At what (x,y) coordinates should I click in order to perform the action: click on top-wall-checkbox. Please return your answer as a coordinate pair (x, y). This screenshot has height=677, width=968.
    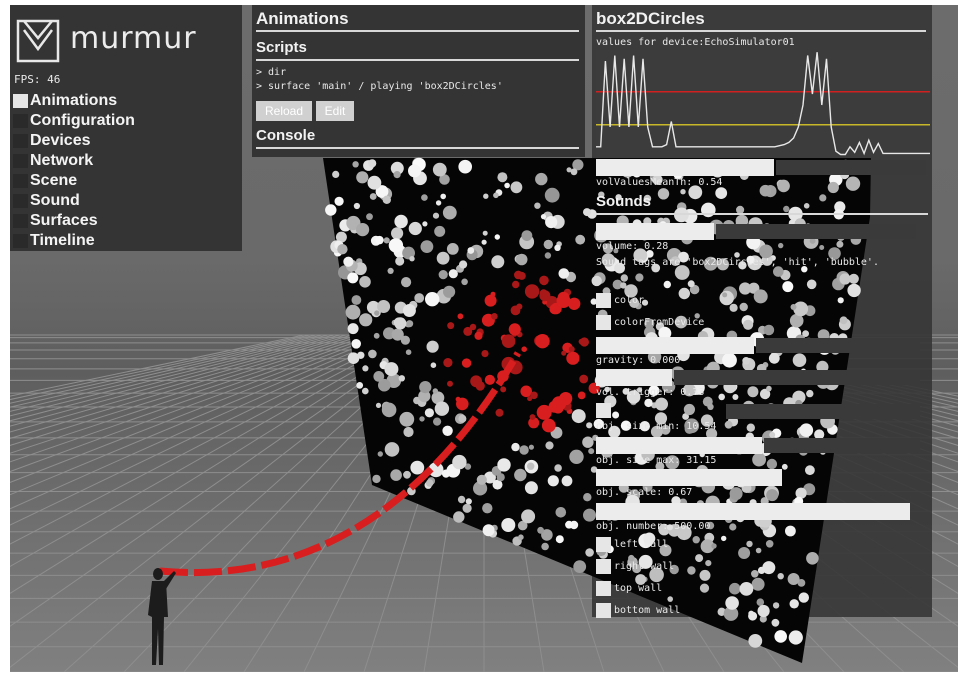
    Looking at the image, I should click on (603, 588).